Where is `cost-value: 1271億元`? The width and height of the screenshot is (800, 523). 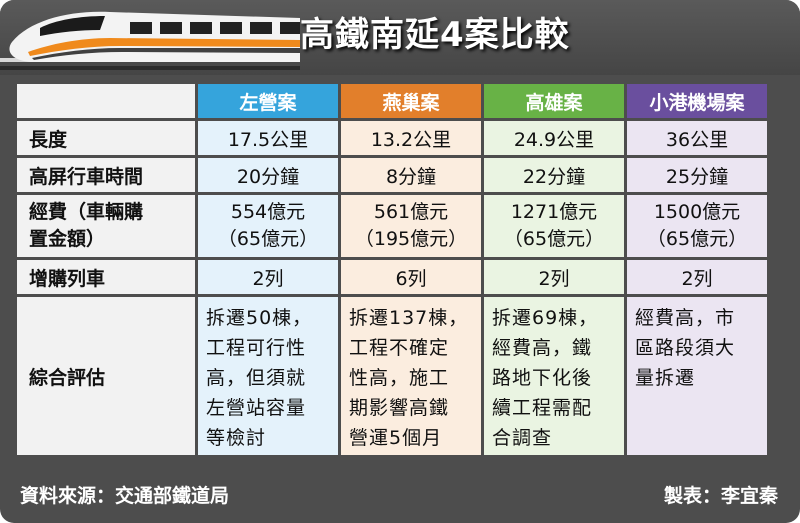
cost-value: 1271億元 is located at coordinates (554, 212).